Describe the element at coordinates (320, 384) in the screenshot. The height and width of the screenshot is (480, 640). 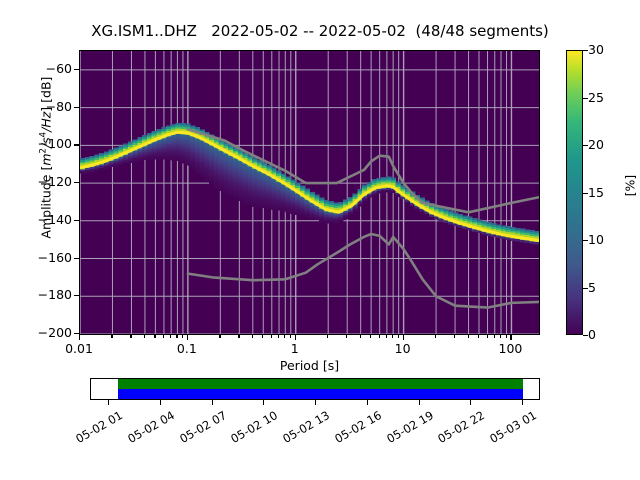
I see `timeline-green-band` at that location.